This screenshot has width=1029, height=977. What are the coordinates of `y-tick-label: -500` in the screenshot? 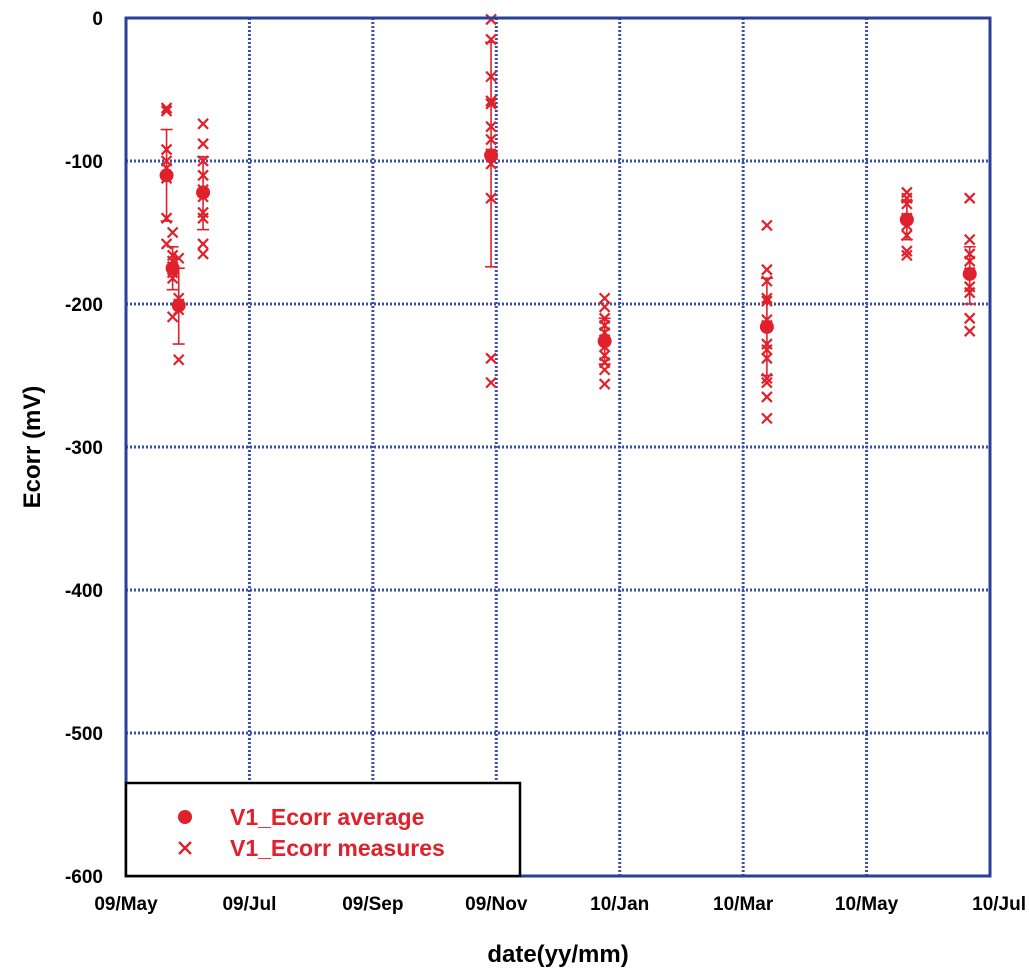 It's located at (84, 734).